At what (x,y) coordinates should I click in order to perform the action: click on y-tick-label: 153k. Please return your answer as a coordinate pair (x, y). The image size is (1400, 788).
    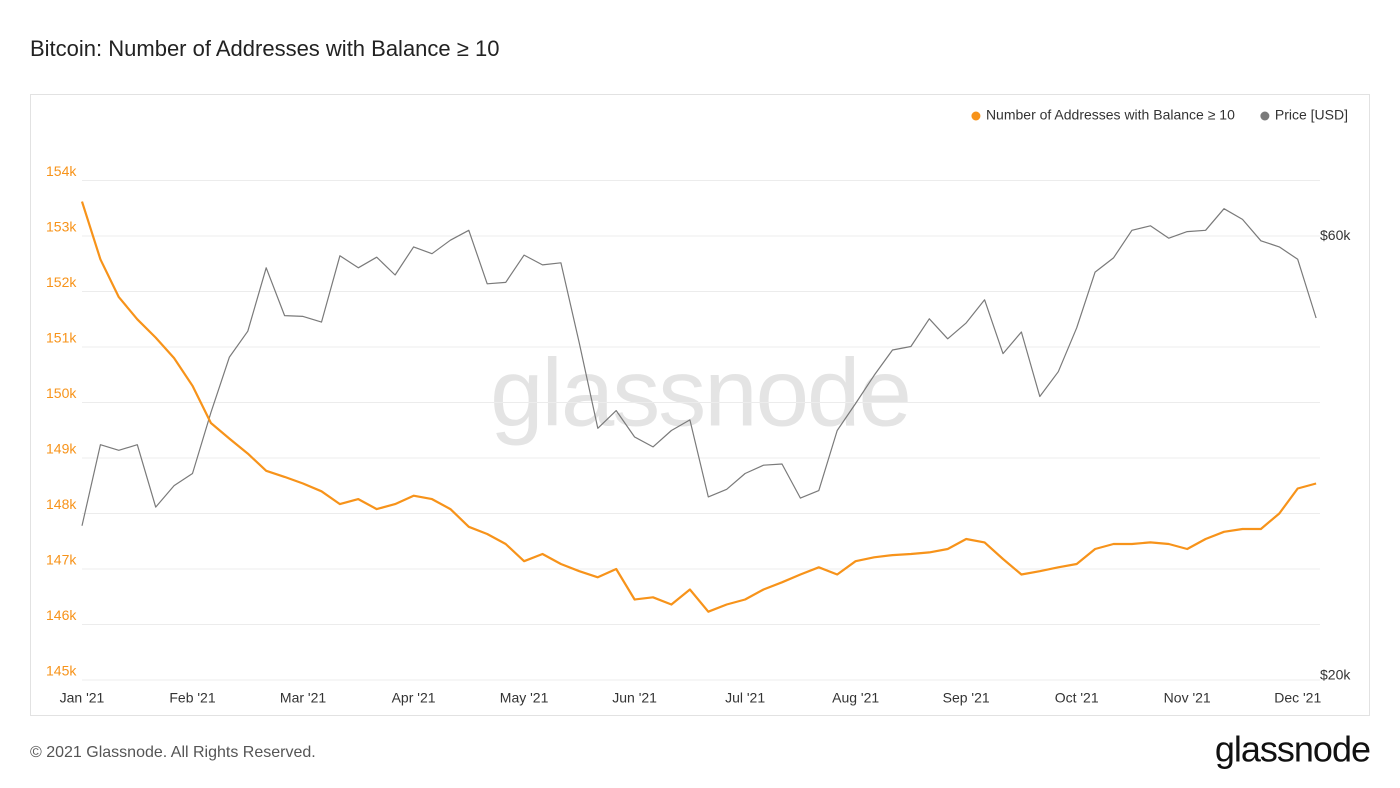
    Looking at the image, I should click on (61, 227).